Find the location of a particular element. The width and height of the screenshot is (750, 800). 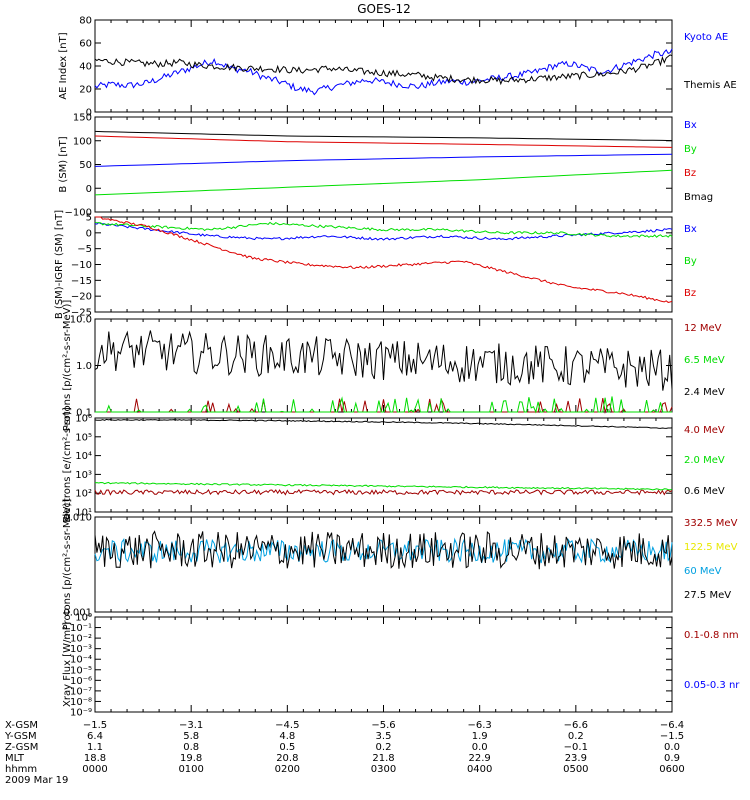

x-row-value: −3.1 is located at coordinates (191, 725).